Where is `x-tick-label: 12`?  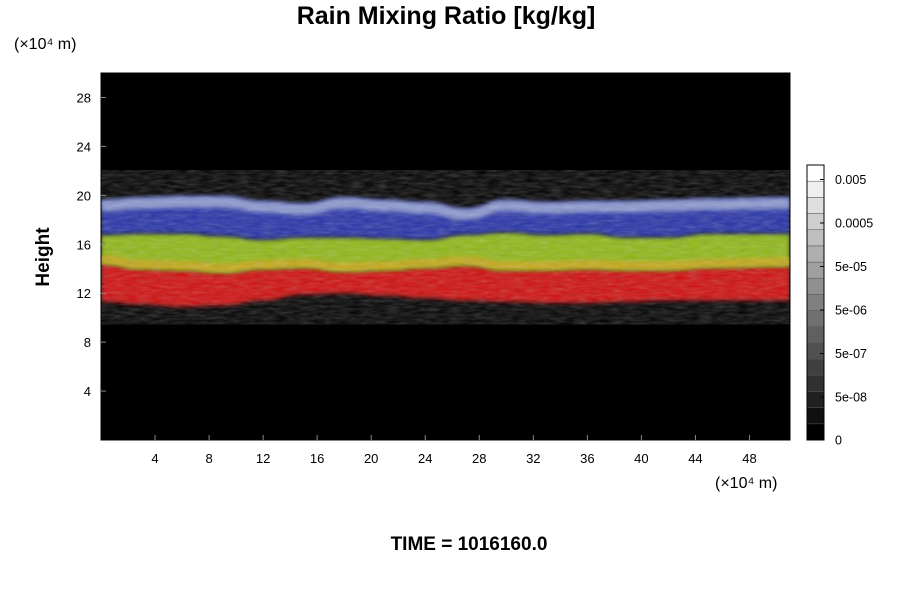
x-tick-label: 12 is located at coordinates (263, 458).